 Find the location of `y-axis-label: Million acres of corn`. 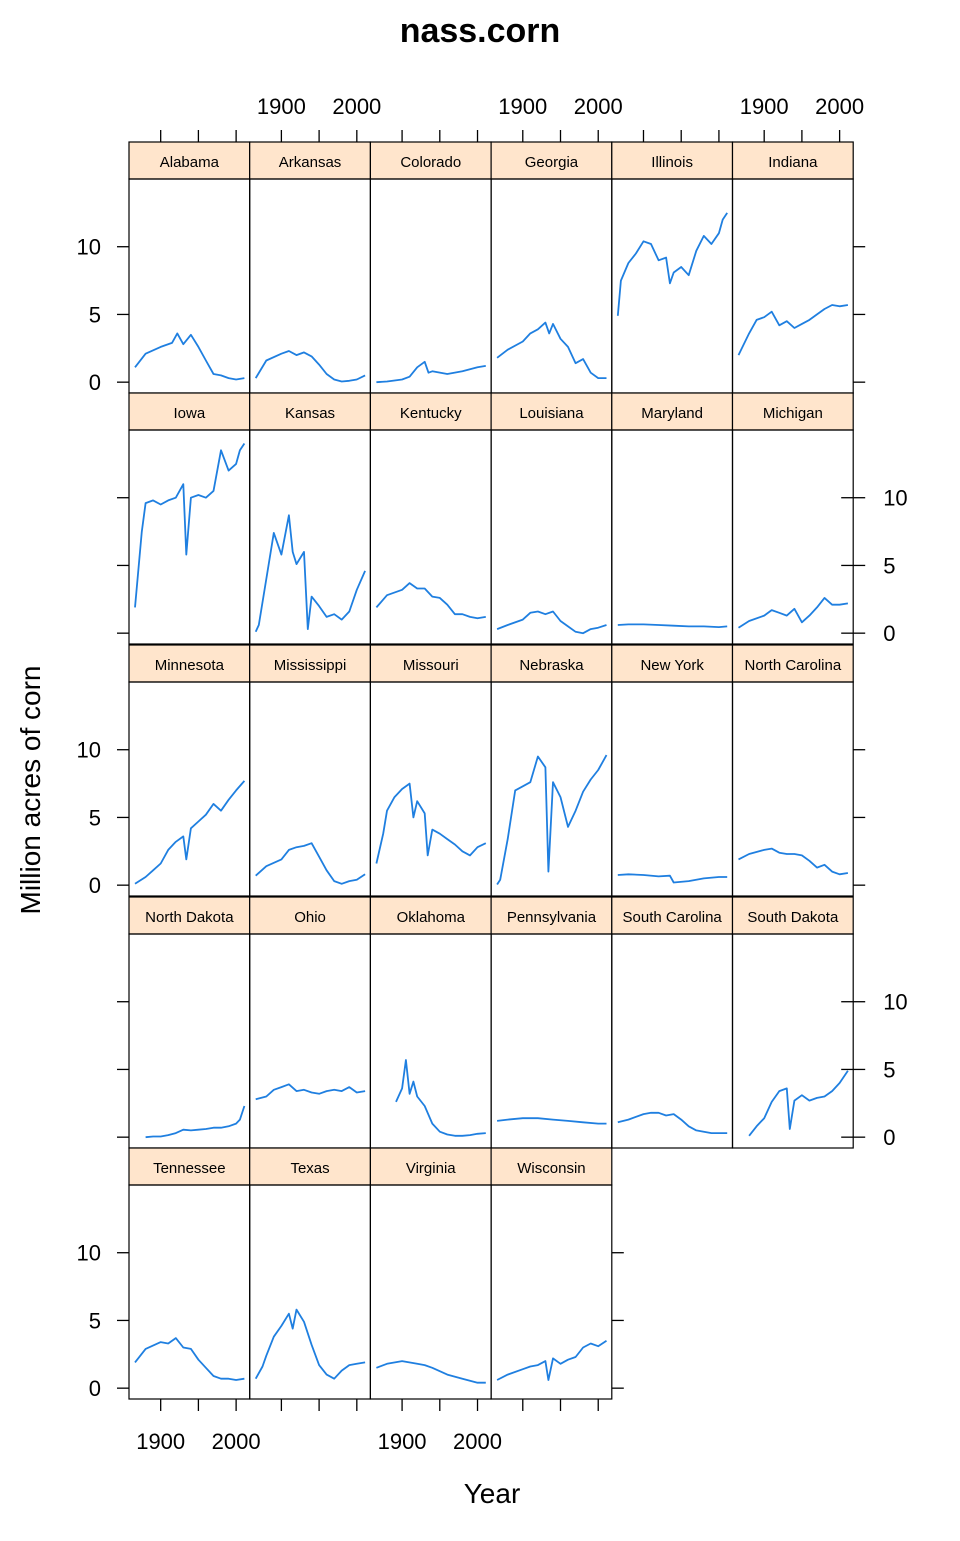

y-axis-label: Million acres of corn is located at coordinates (30, 790).